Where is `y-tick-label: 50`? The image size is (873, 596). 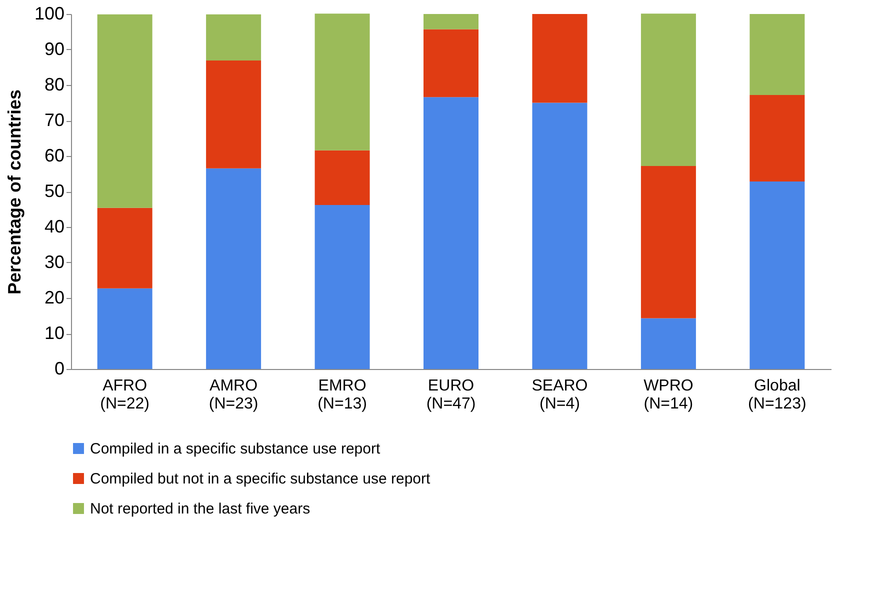
y-tick-label: 50 is located at coordinates (54, 191).